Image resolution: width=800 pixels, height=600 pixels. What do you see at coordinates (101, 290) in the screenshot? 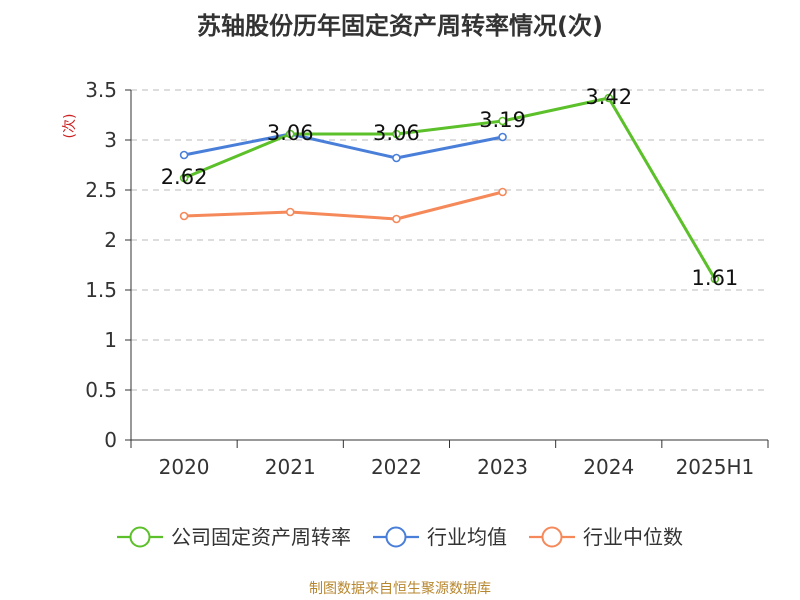
I see `y-tick-label: 1.5` at bounding box center [101, 290].